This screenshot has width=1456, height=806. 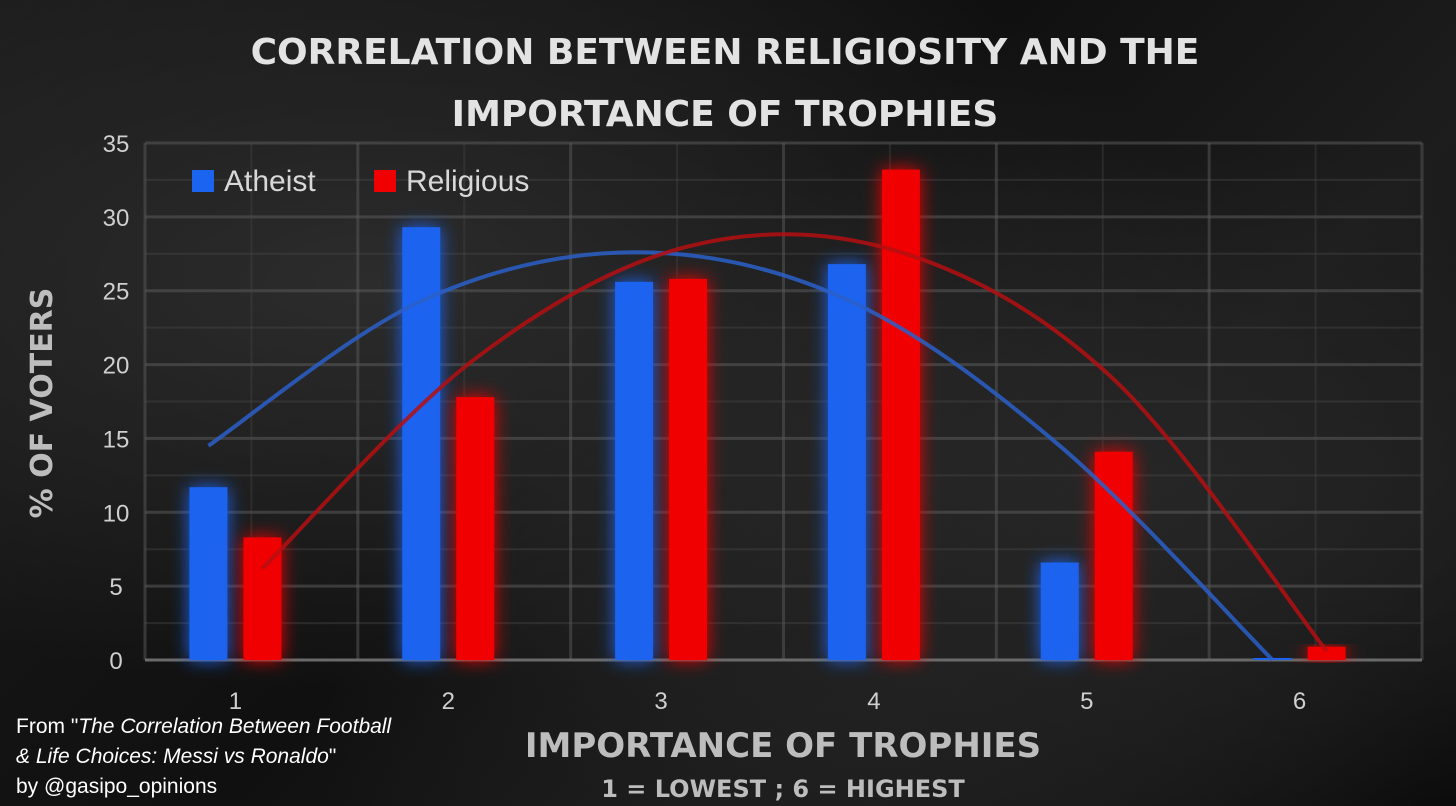 I want to click on legend-label-religious: Religious, so click(x=467, y=181).